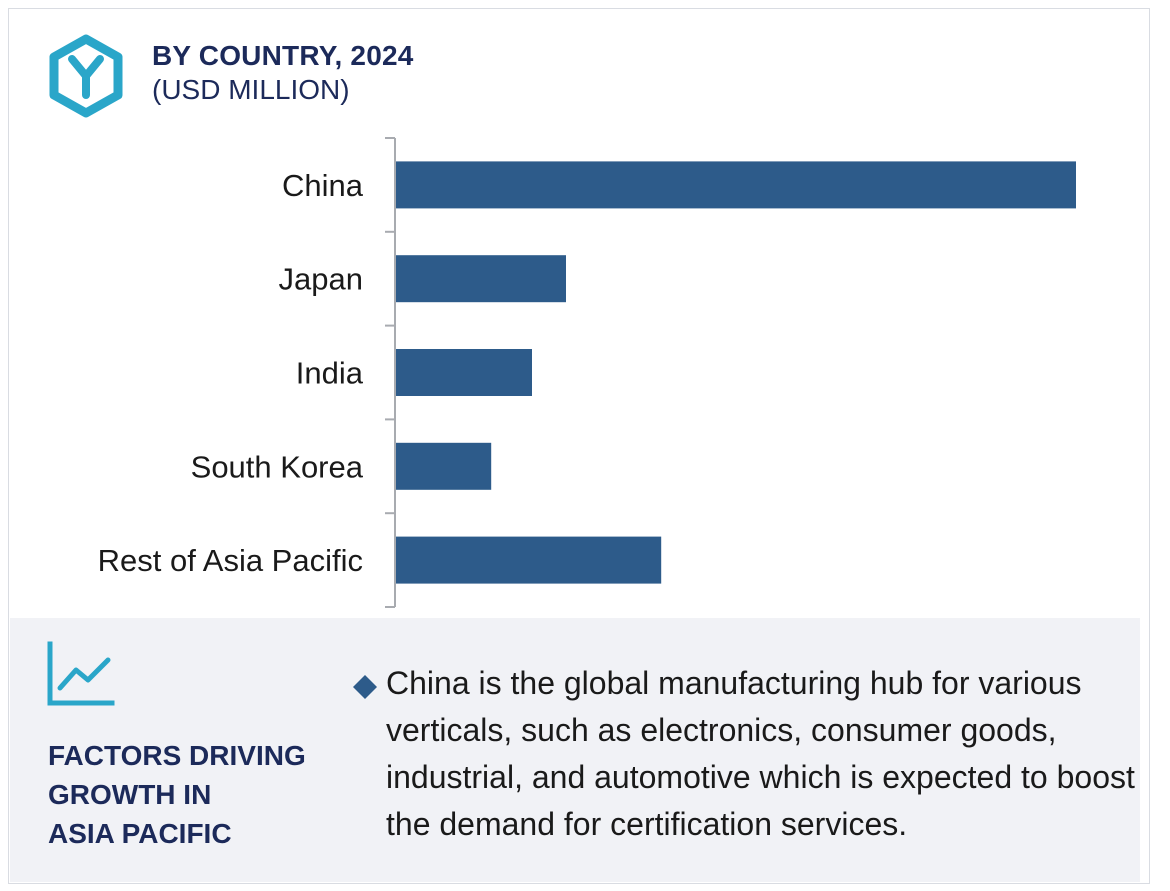  I want to click on bar-south-korea, so click(444, 466).